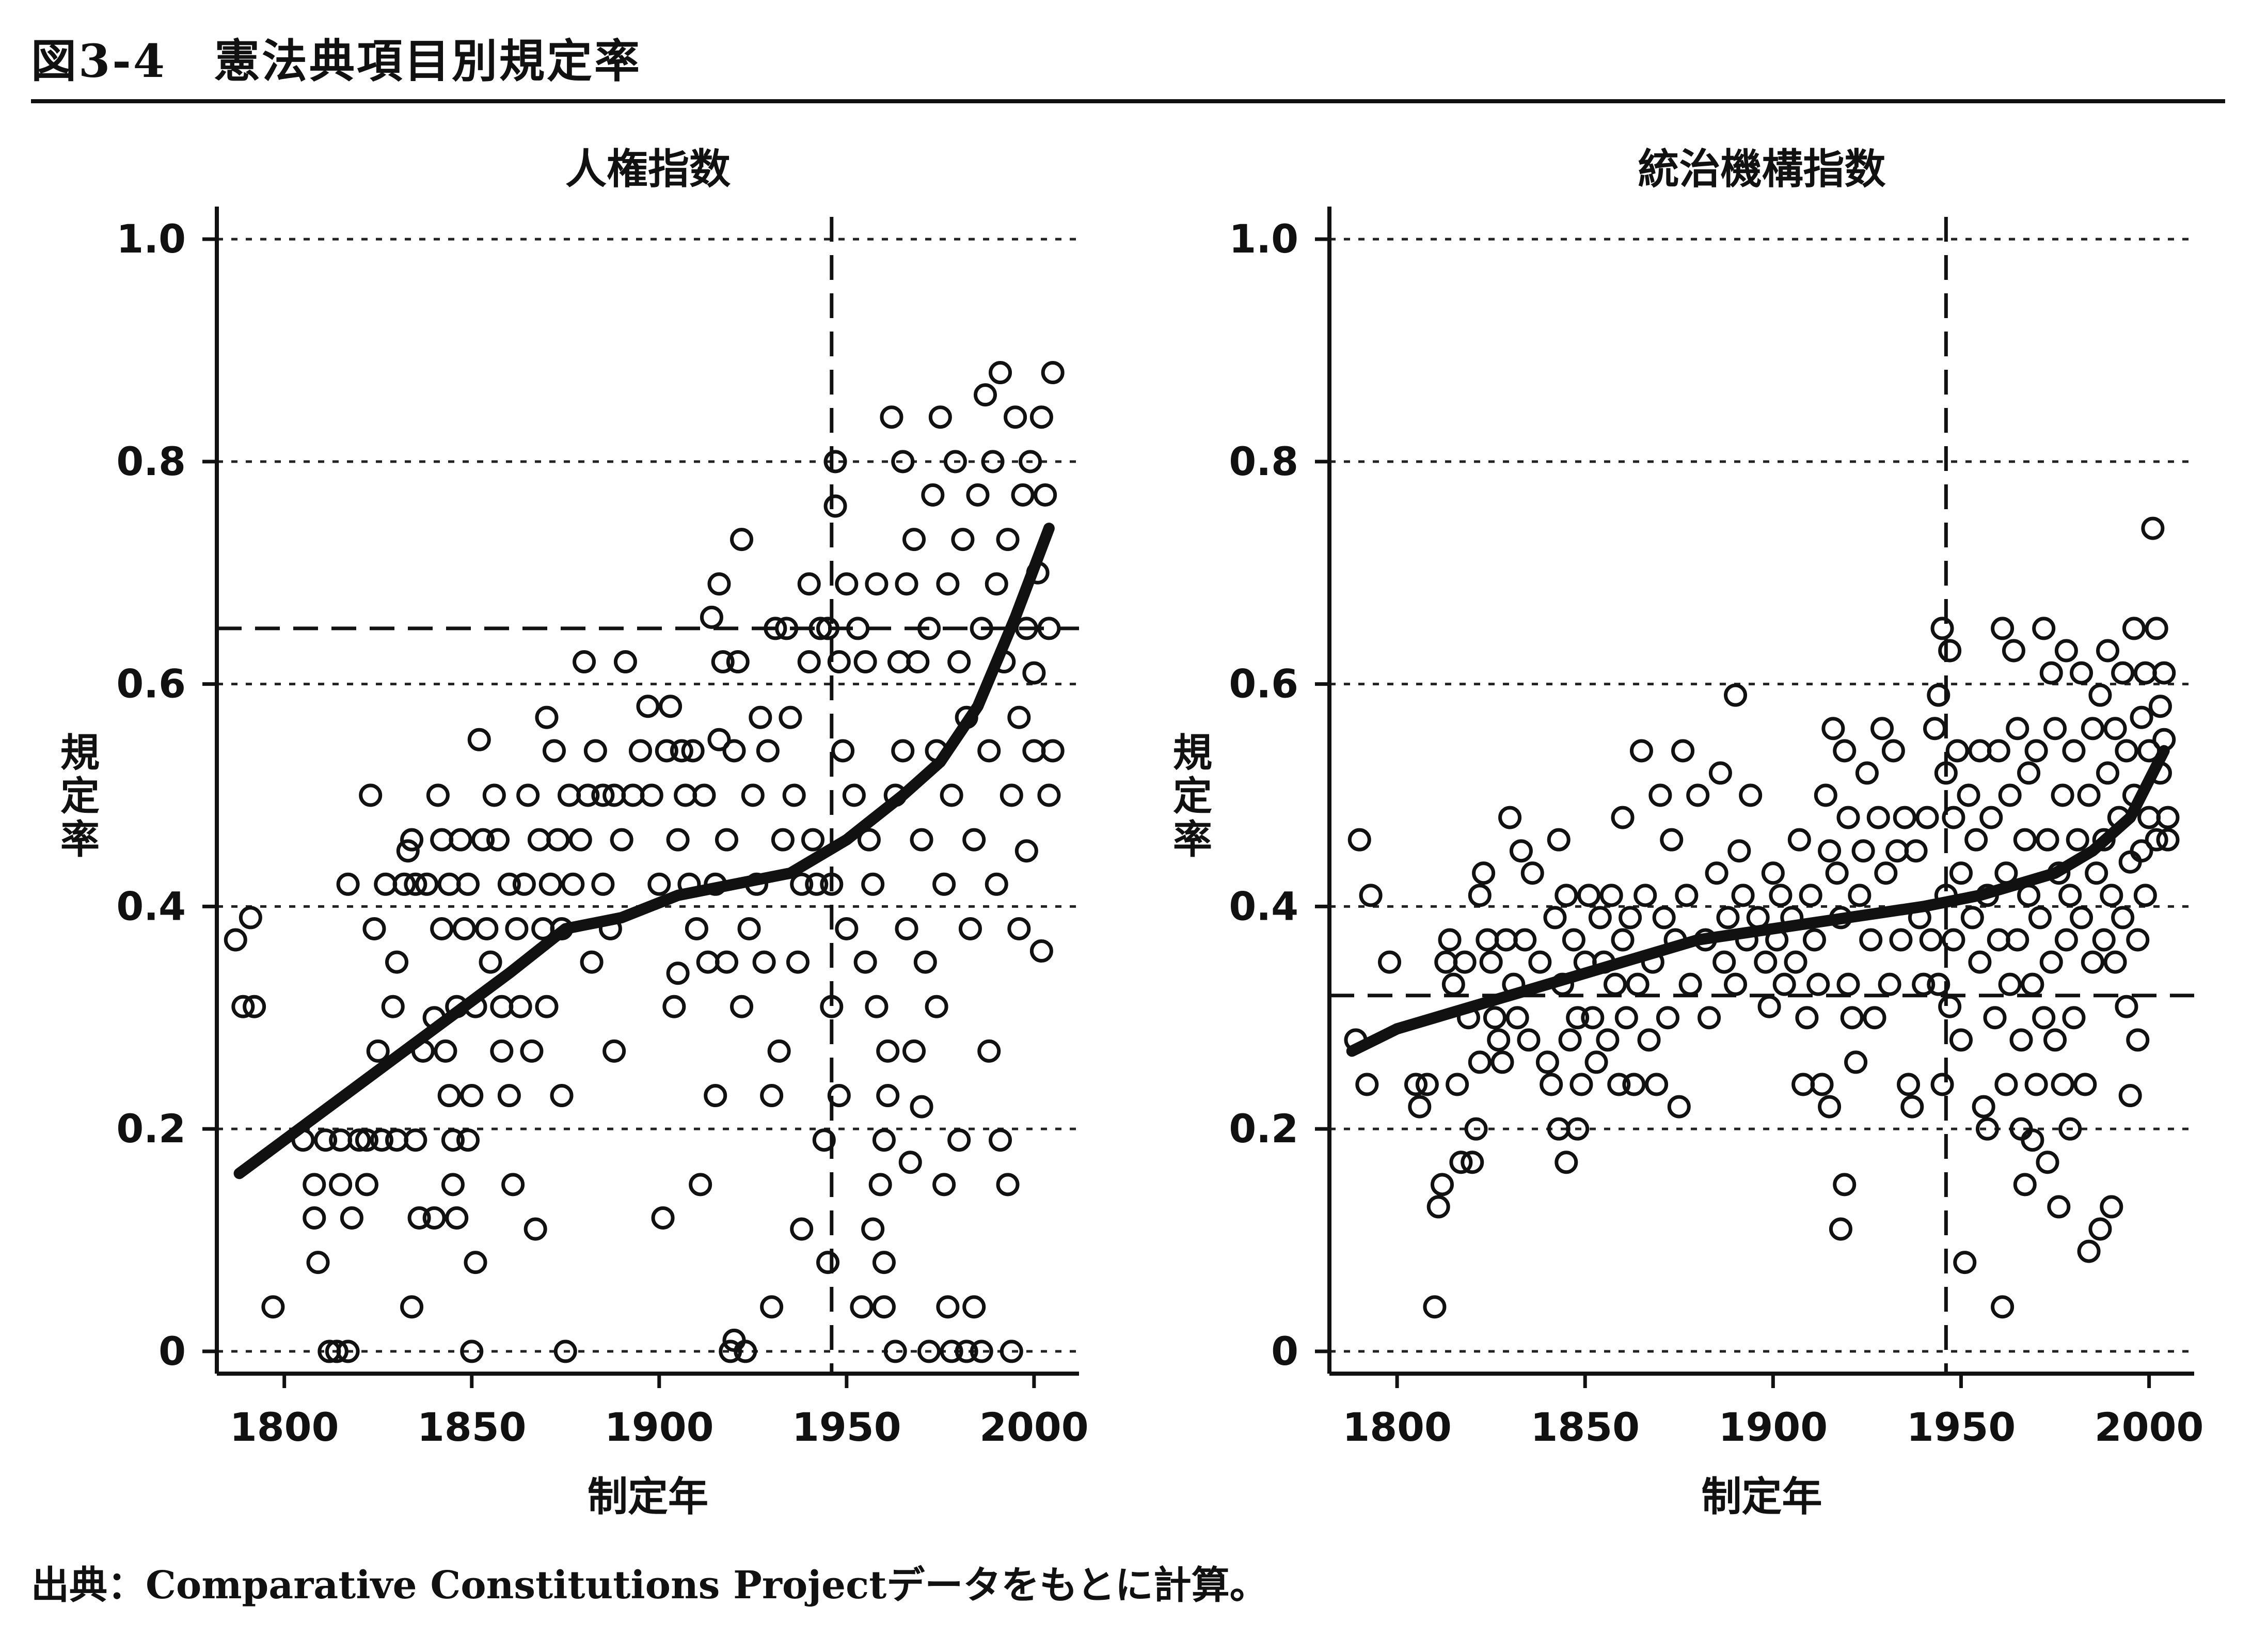  I want to click on figure-title: 図3-4 憲法典項目別規定率, so click(336, 61).